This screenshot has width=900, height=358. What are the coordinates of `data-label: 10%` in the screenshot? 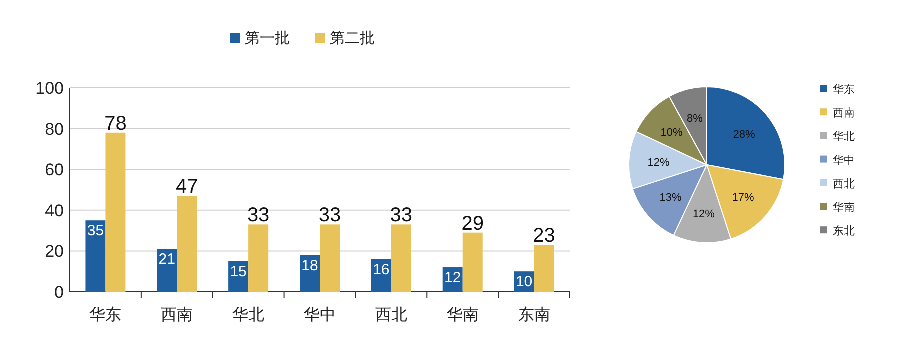 It's located at (671, 132).